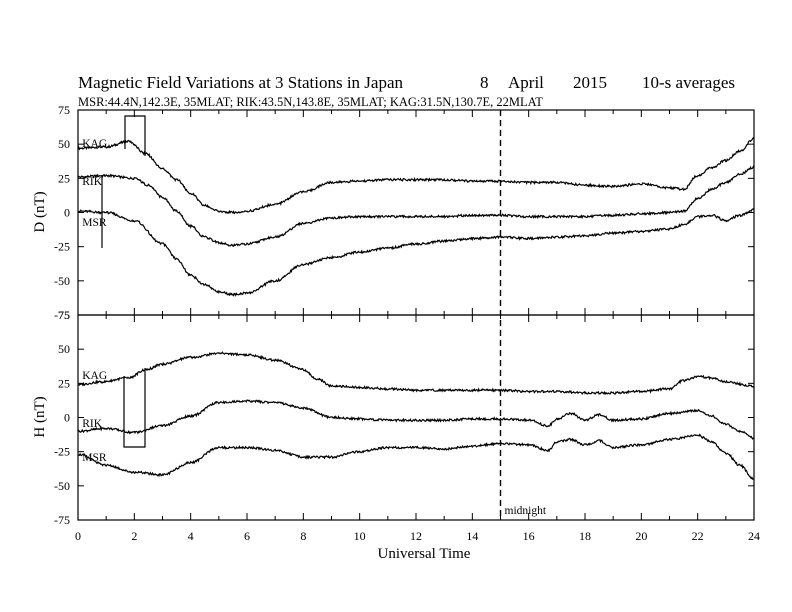 This screenshot has width=792, height=612. What do you see at coordinates (40, 211) in the screenshot?
I see `panel-d-ylabel: D (nT)` at bounding box center [40, 211].